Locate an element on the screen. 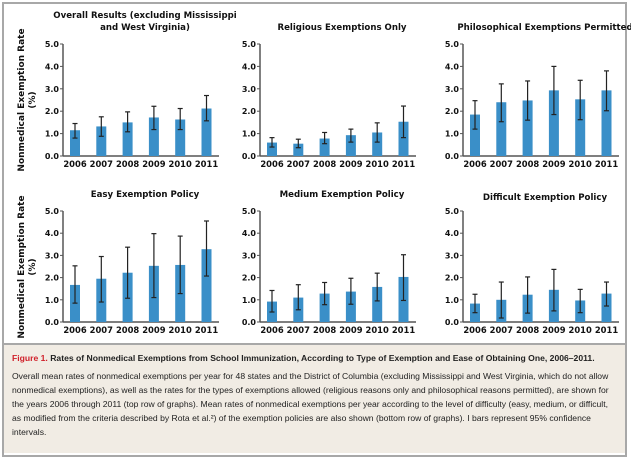 The height and width of the screenshot is (461, 631). y-axis-label-top-unit: (%) is located at coordinates (33, 99).